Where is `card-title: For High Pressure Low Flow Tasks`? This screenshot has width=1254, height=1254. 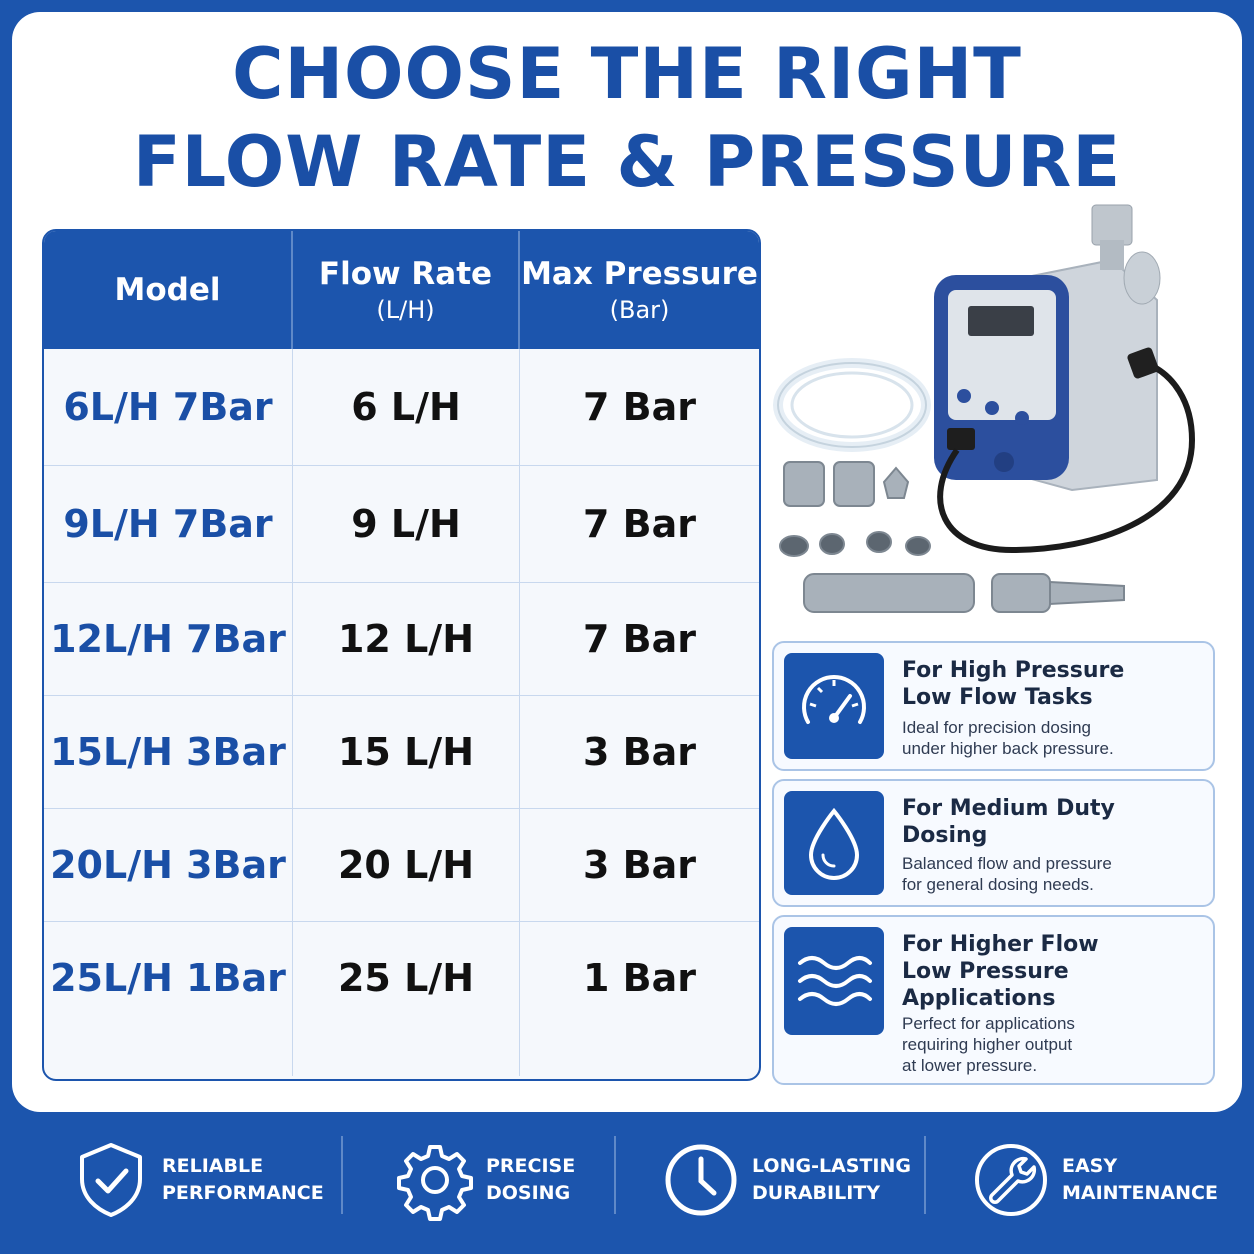 card-title: For High Pressure Low Flow Tasks is located at coordinates (1013, 684).